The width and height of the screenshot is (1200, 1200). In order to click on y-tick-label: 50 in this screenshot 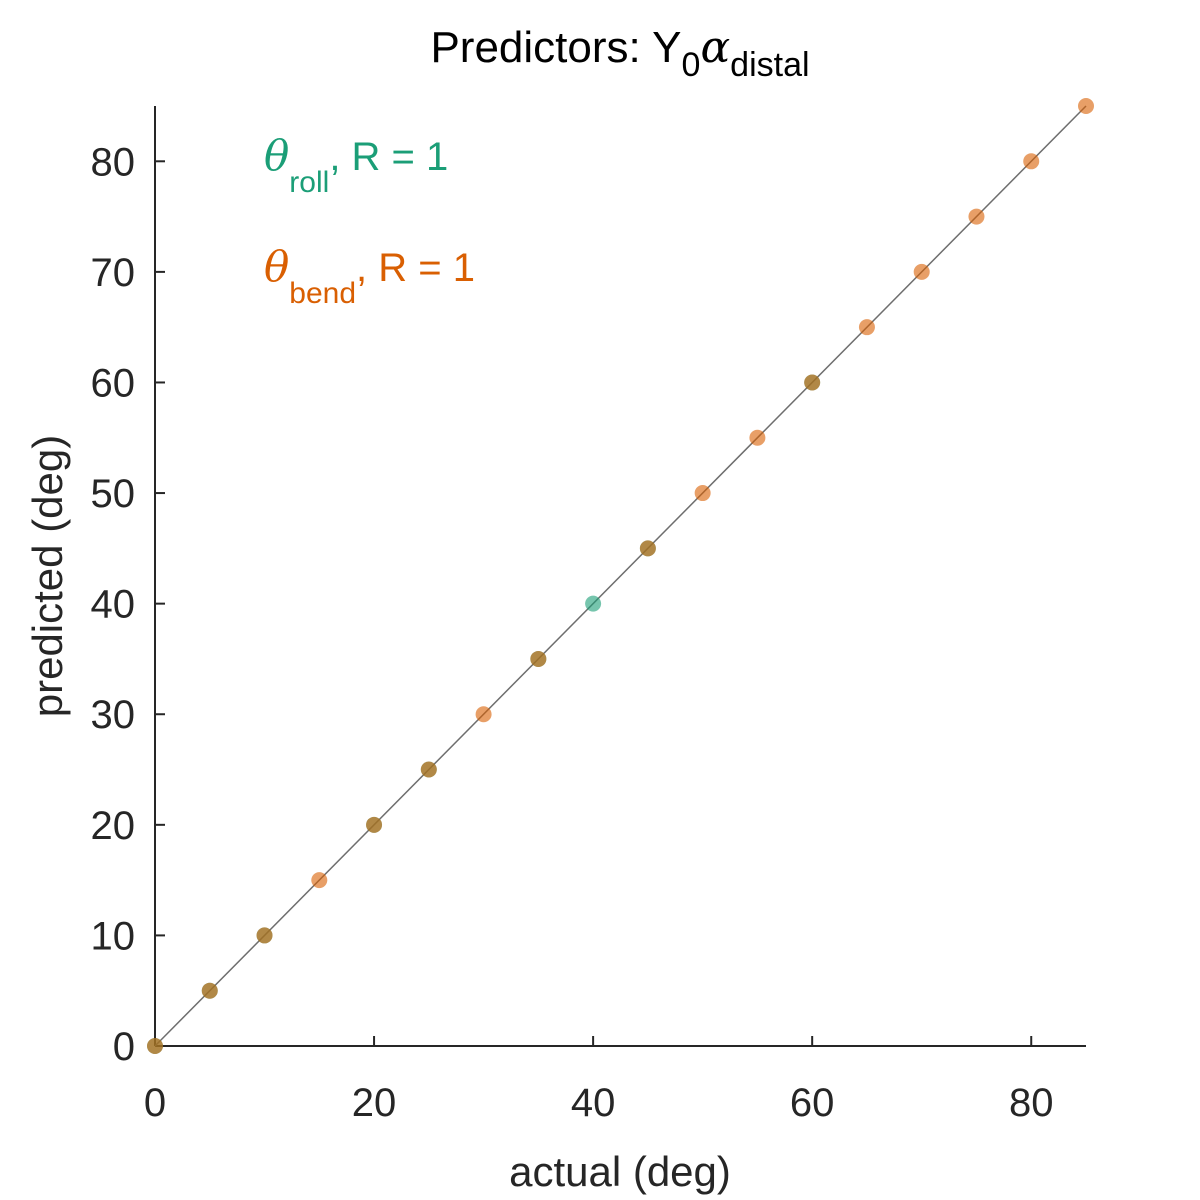, I will do `click(113, 494)`.